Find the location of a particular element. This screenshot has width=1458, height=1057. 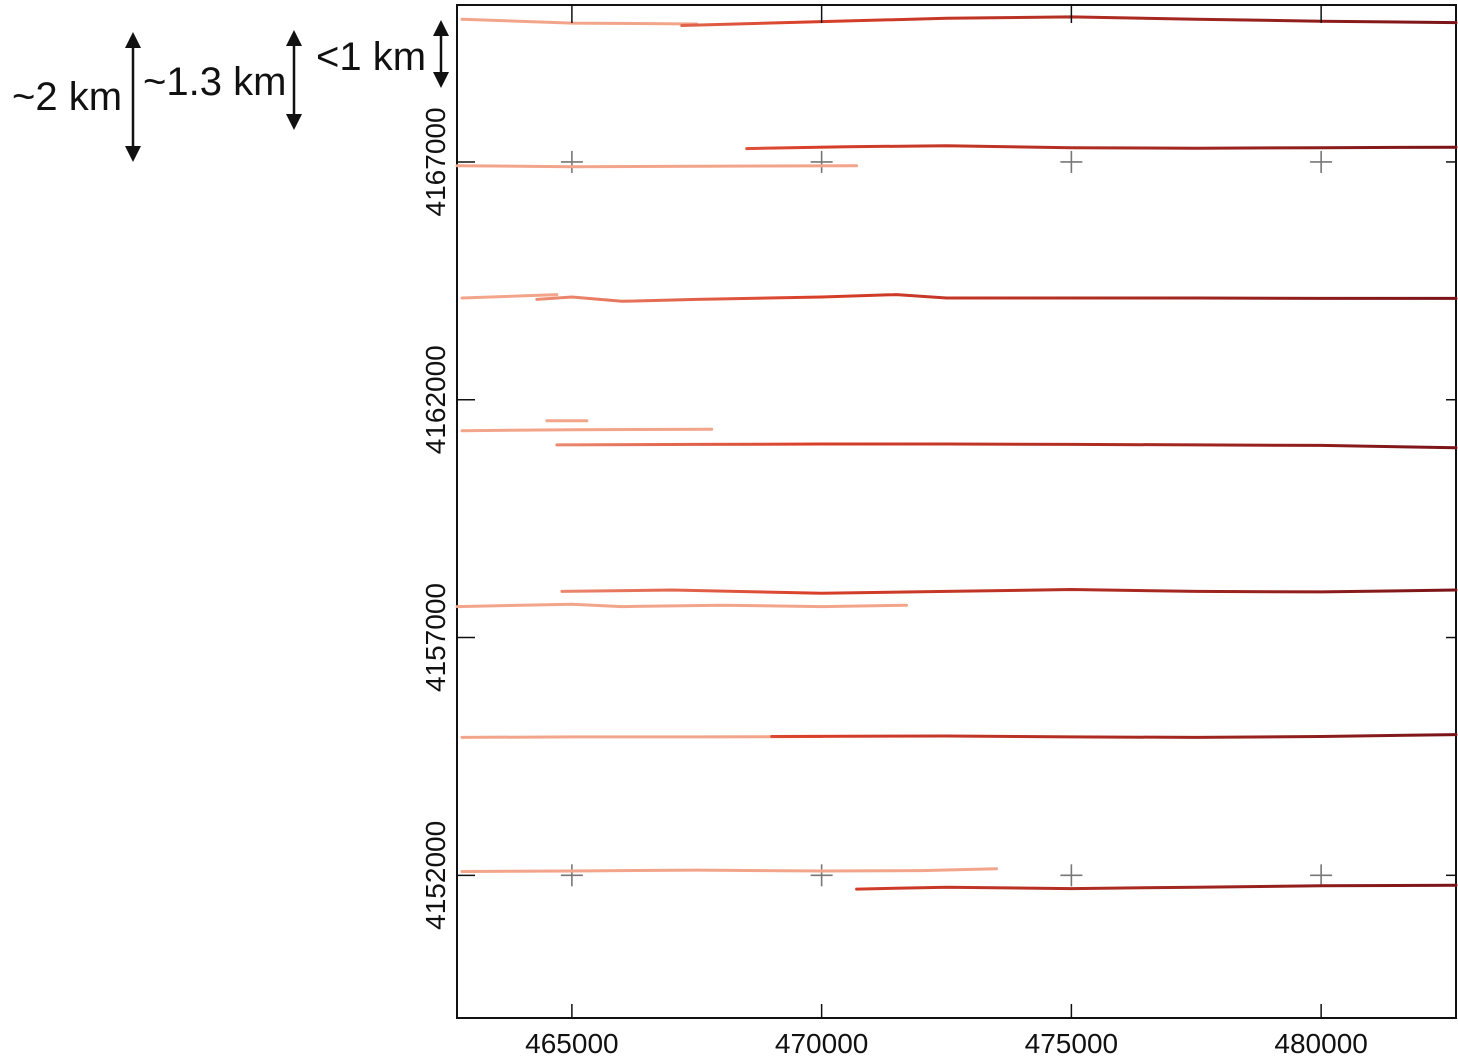

scale-label-1-3km: ~1.3 km is located at coordinates (214, 82).